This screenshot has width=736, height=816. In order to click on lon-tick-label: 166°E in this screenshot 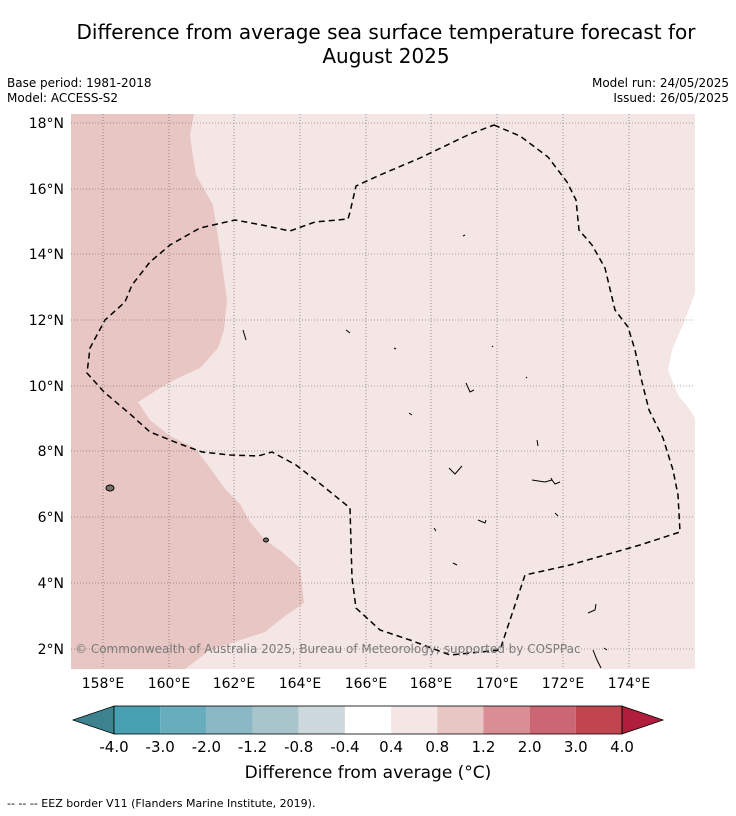, I will do `click(366, 684)`.